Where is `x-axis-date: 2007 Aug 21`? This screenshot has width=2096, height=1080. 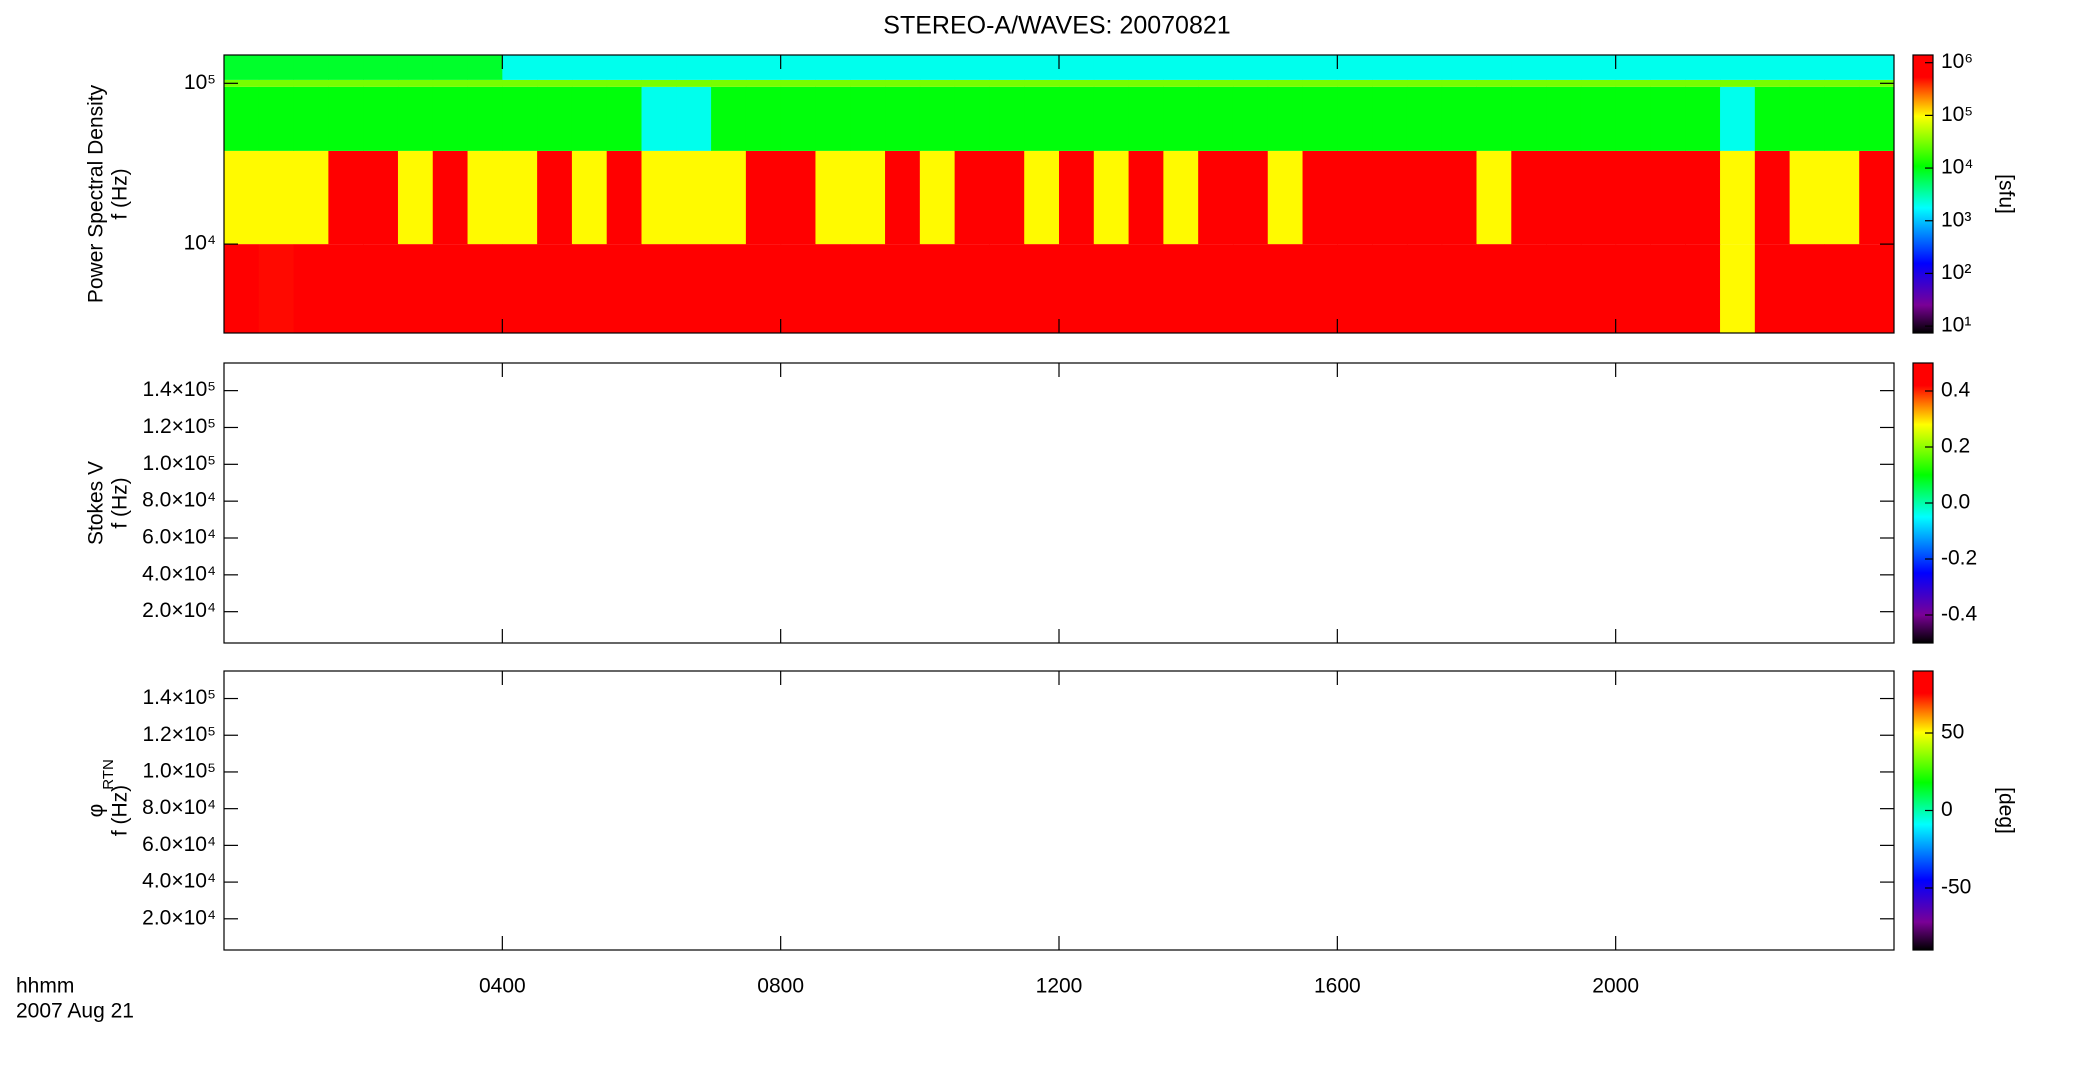
x-axis-date: 2007 Aug 21 is located at coordinates (75, 1011).